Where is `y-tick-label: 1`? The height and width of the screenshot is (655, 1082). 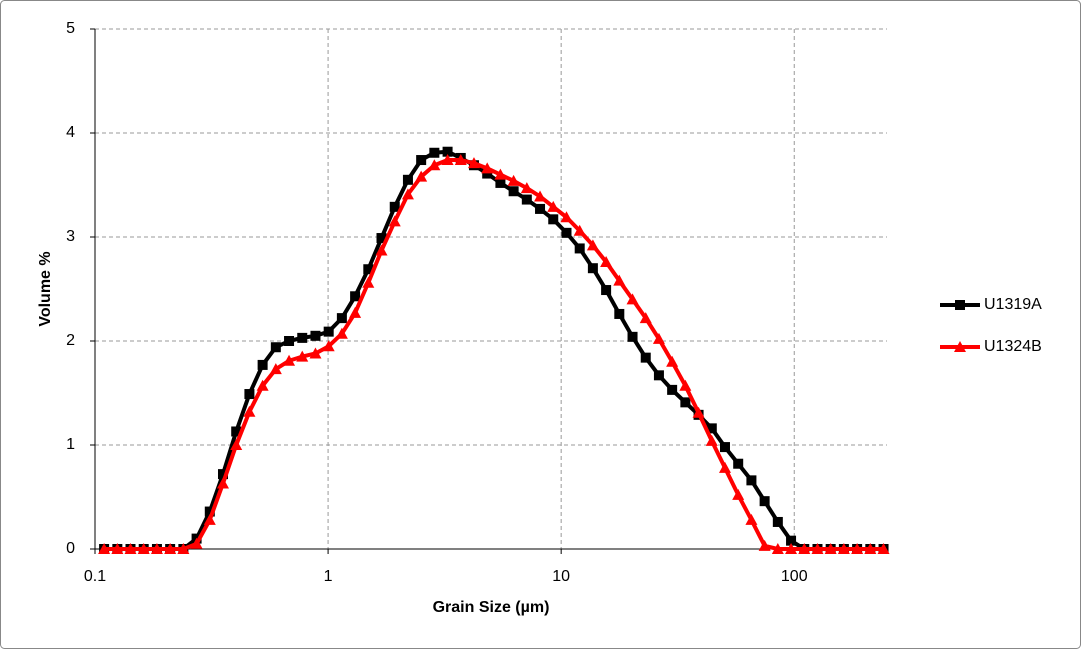
y-tick-label: 1 is located at coordinates (70, 444).